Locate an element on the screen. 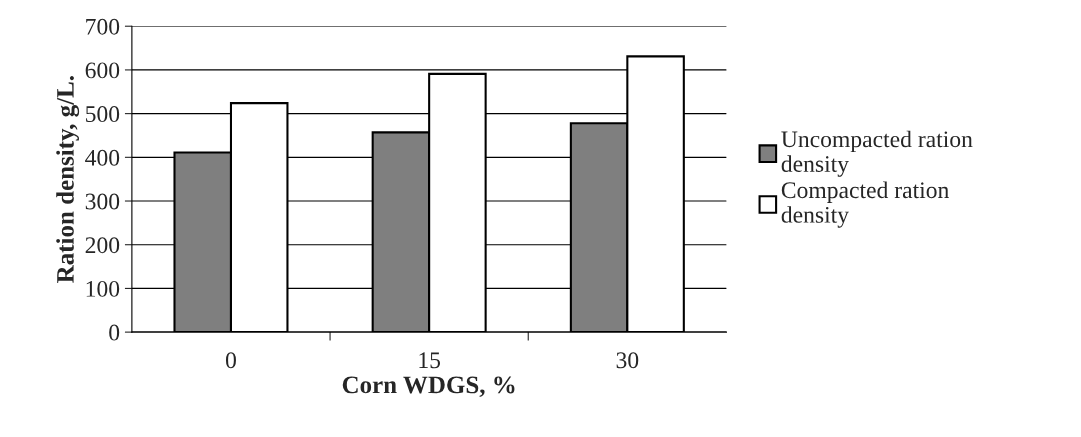 The image size is (1081, 437). legend-label: Uncompacted ration density is located at coordinates (877, 153).